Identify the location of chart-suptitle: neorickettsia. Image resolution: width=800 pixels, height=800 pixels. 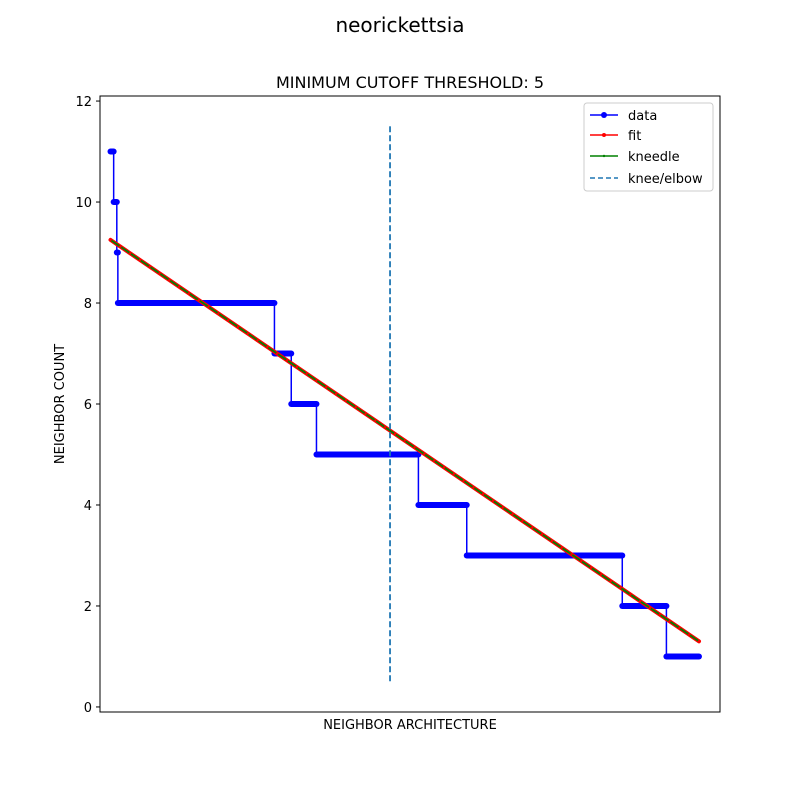
(399, 25).